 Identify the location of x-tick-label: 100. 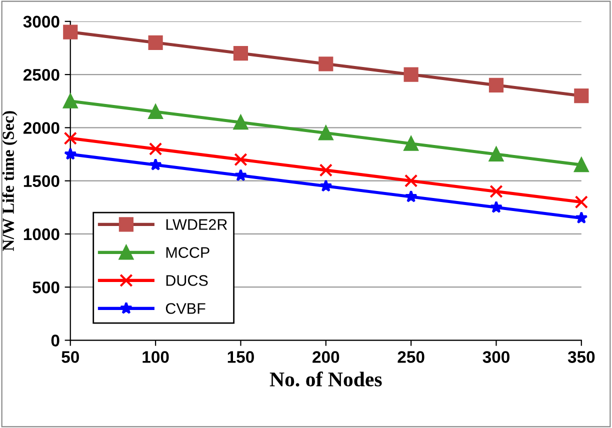
(155, 357).